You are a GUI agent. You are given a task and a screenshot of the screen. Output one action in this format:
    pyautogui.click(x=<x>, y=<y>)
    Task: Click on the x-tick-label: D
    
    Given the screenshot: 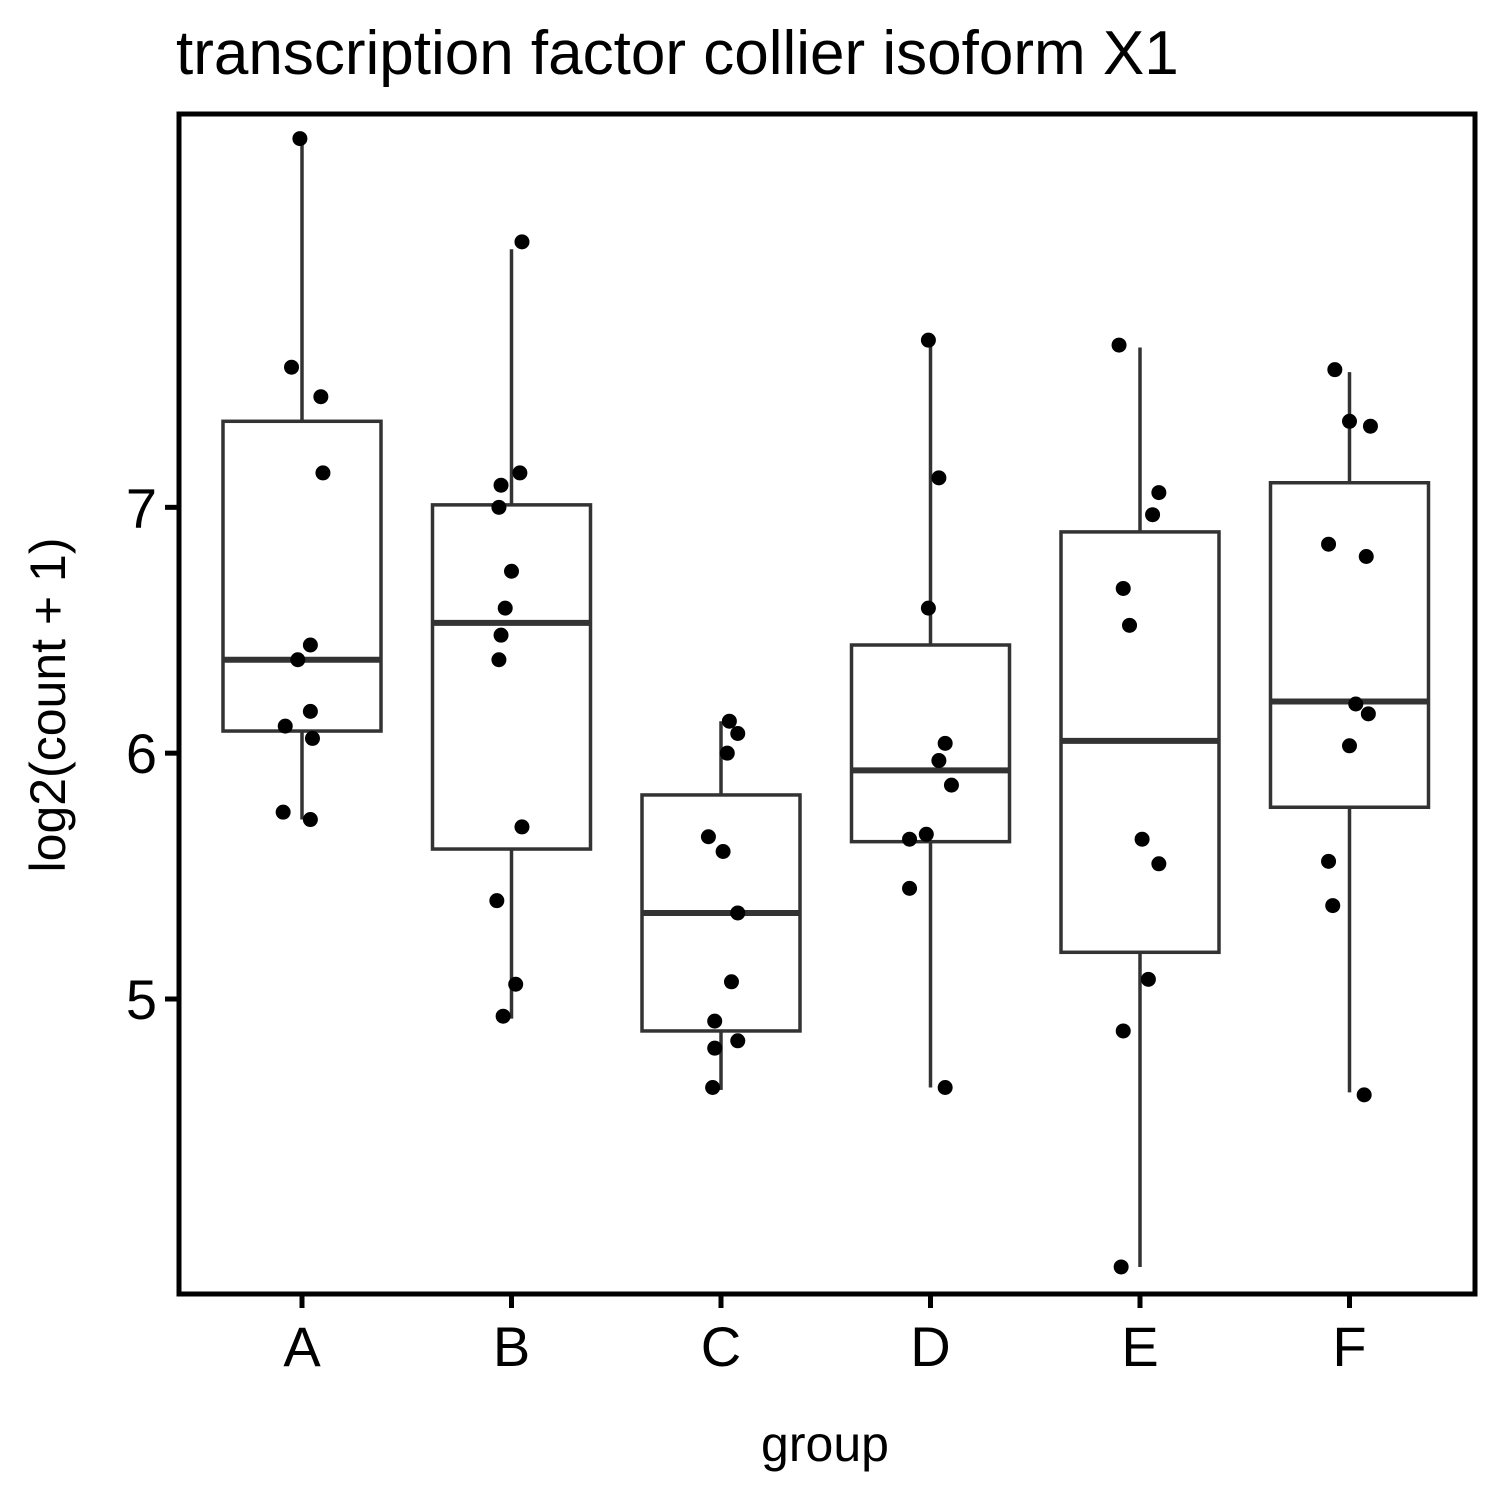 What is the action you would take?
    pyautogui.click(x=930, y=1346)
    